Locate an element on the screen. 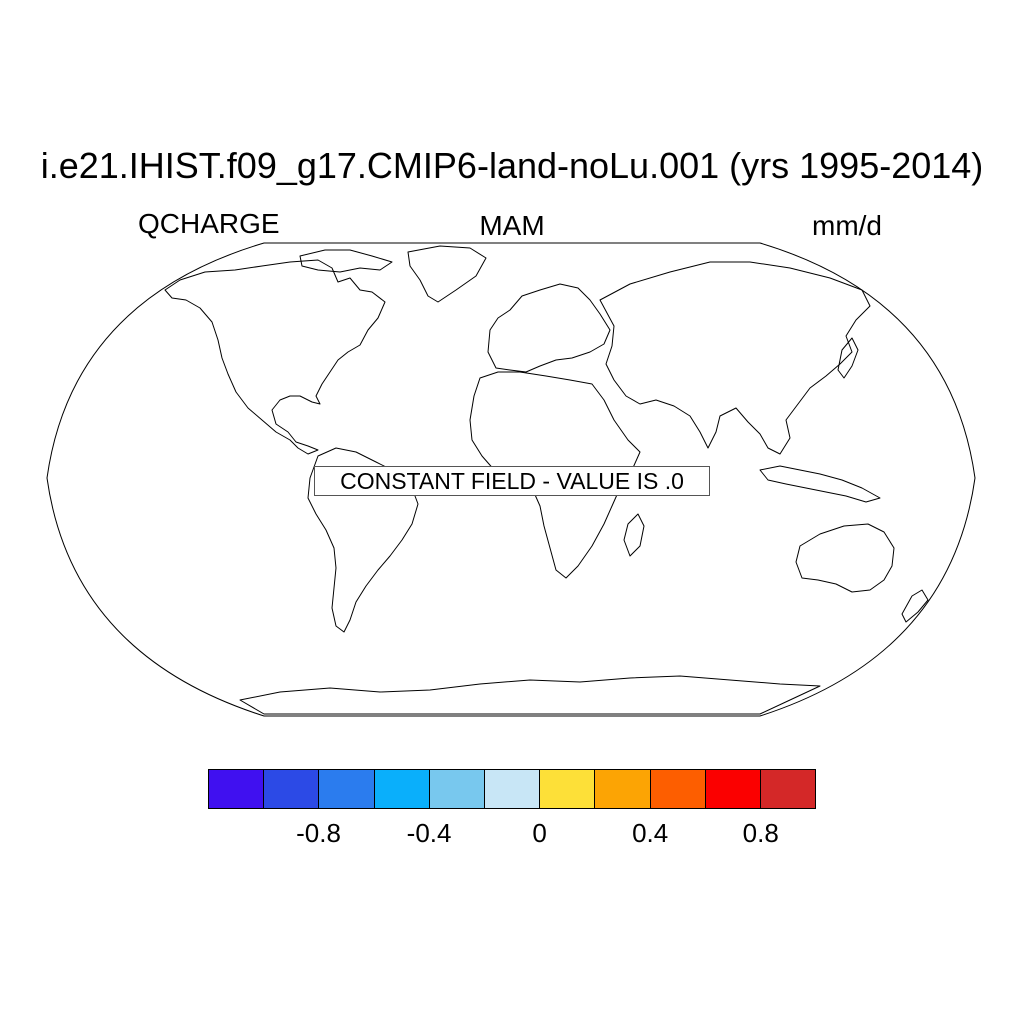 Image resolution: width=1024 pixels, height=1024 pixels. constant-field-notice: CONSTANT FIELD - VALUE IS .0 is located at coordinates (512, 481).